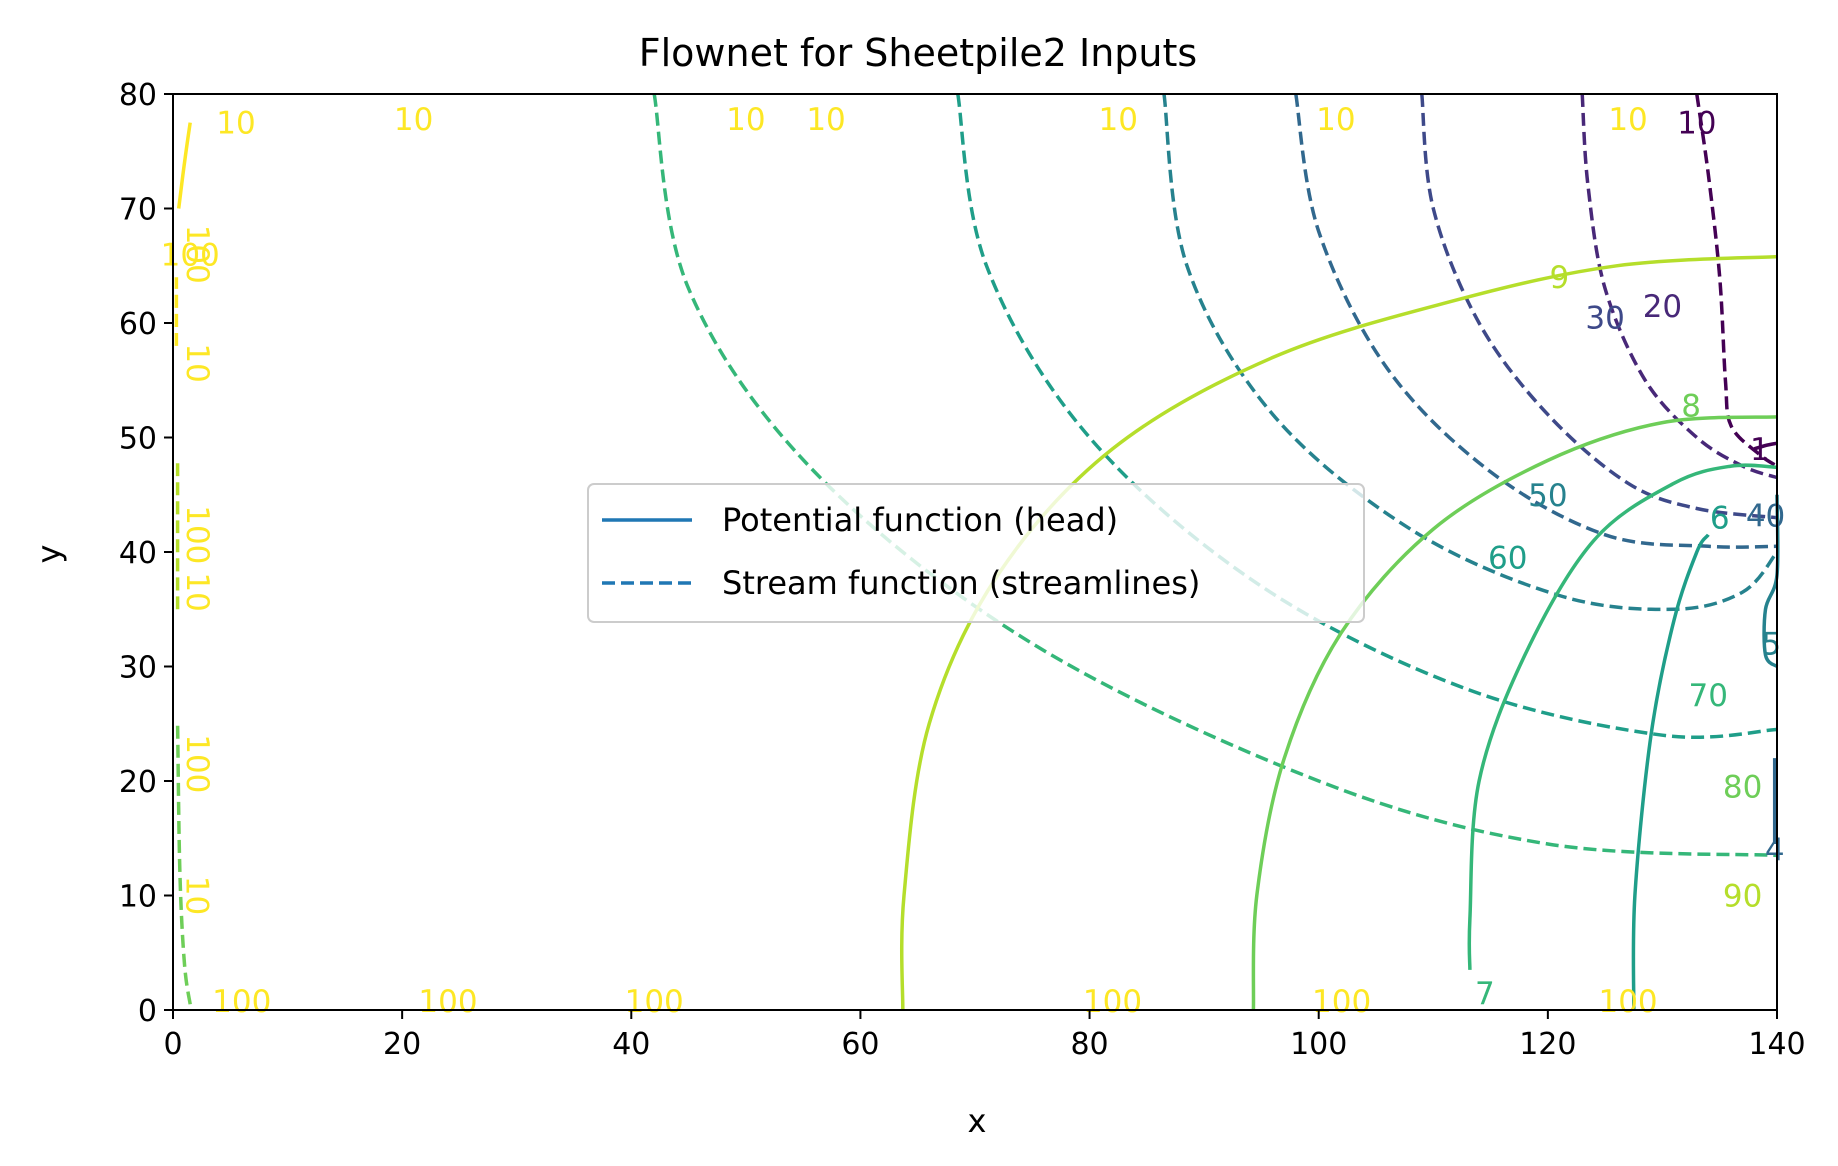 This screenshot has height=1166, width=1838. What do you see at coordinates (138, 439) in the screenshot?
I see `y-tick-label: 50` at bounding box center [138, 439].